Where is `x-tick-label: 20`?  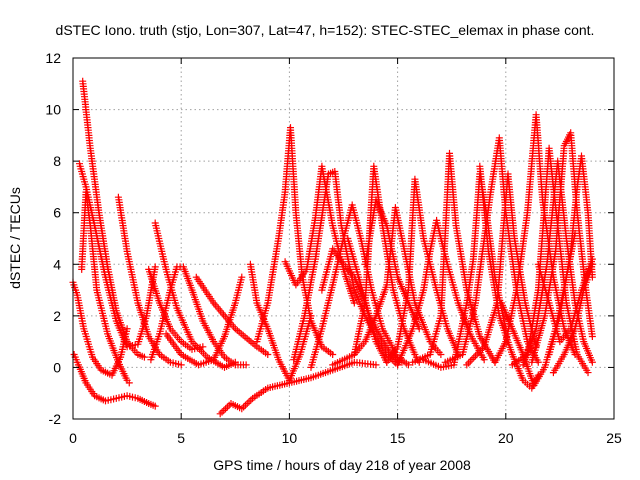 x-tick-label: 20 is located at coordinates (506, 438).